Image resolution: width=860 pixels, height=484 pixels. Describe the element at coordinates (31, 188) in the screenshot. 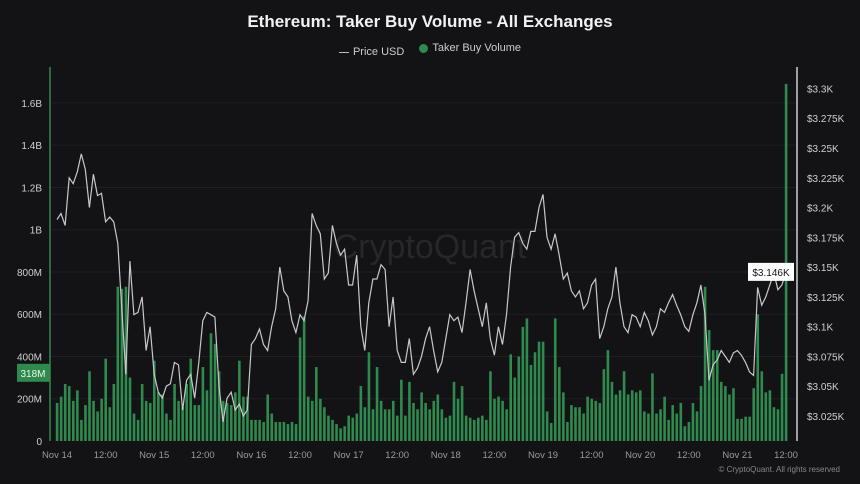

I see `left-tick-label: 1.2B` at that location.